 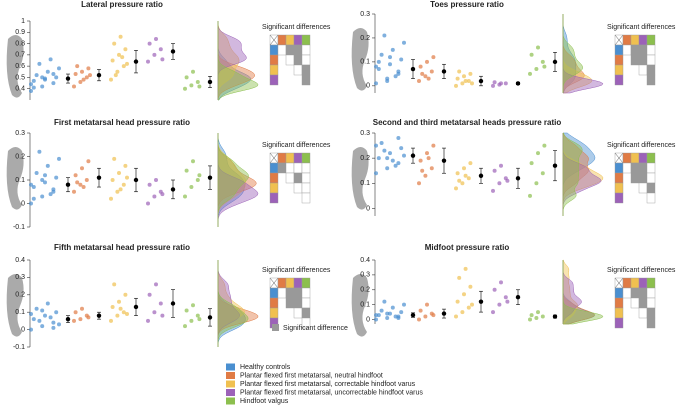 What do you see at coordinates (296, 270) in the screenshot?
I see `significance-title: Significant differences` at bounding box center [296, 270].